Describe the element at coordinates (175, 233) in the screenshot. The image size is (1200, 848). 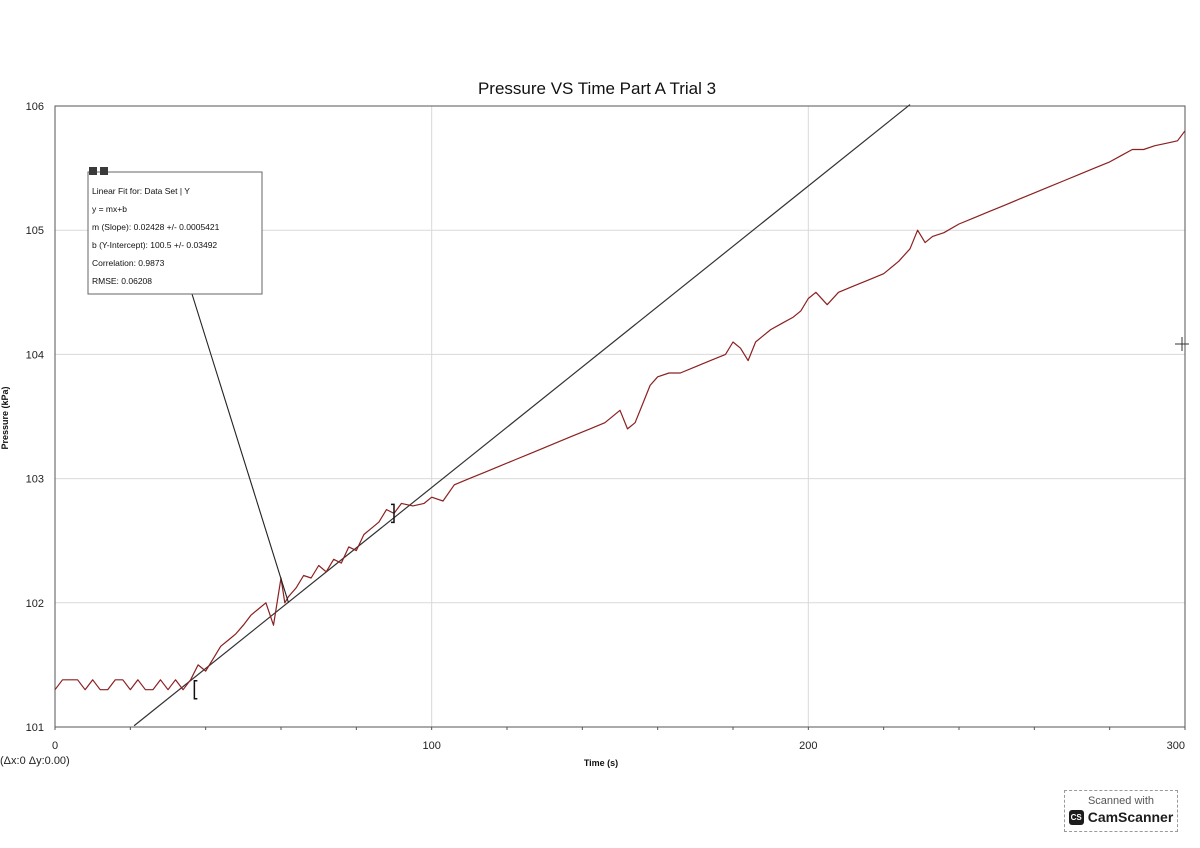
I see `fit-box-frame` at that location.